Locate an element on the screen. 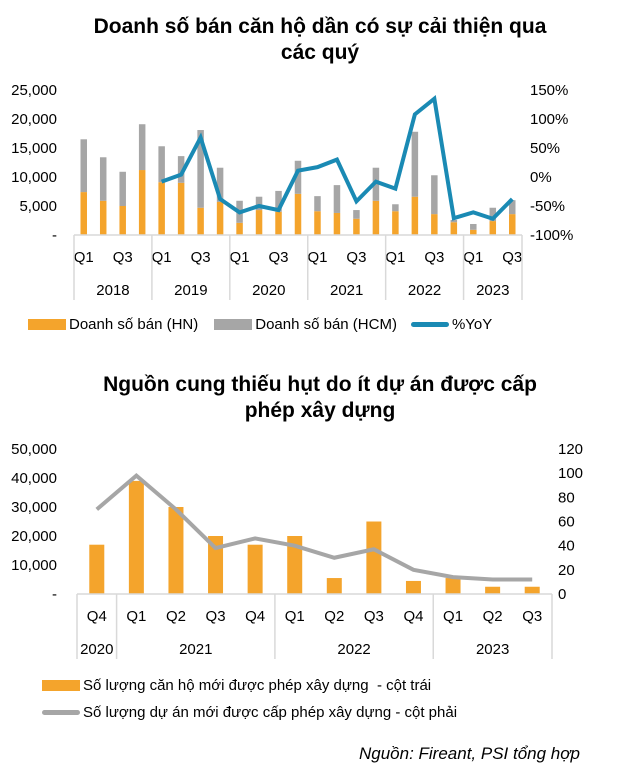 This screenshot has height=781, width=640. left-axis-tick: 40,000 is located at coordinates (34, 478).